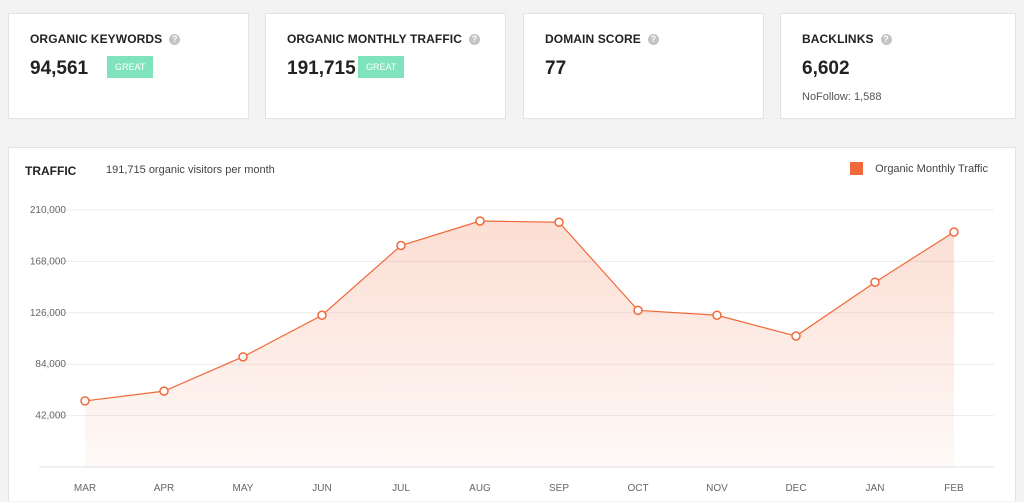 The height and width of the screenshot is (502, 1024). Describe the element at coordinates (559, 488) in the screenshot. I see `x-tick-label: SEP` at that location.